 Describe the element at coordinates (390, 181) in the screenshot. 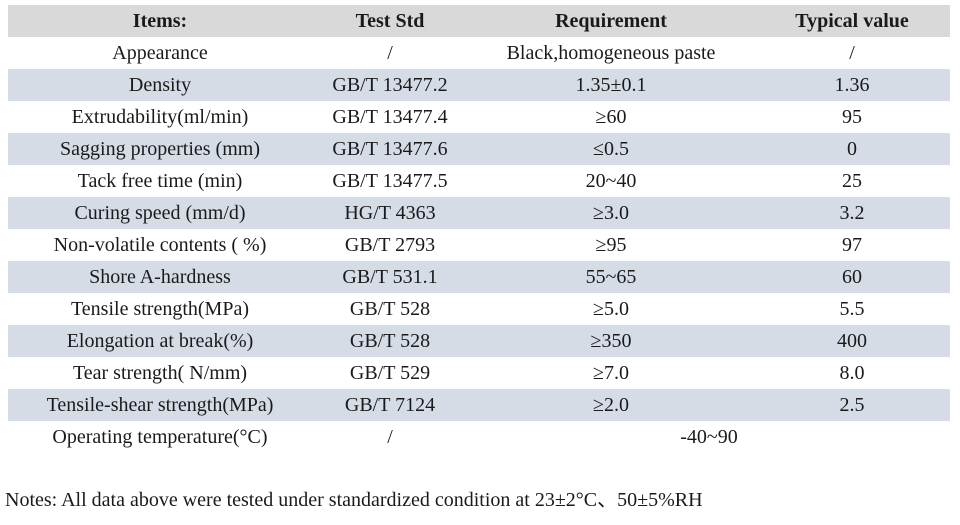

I see `cell-test-std: GB/T 13477.5` at that location.